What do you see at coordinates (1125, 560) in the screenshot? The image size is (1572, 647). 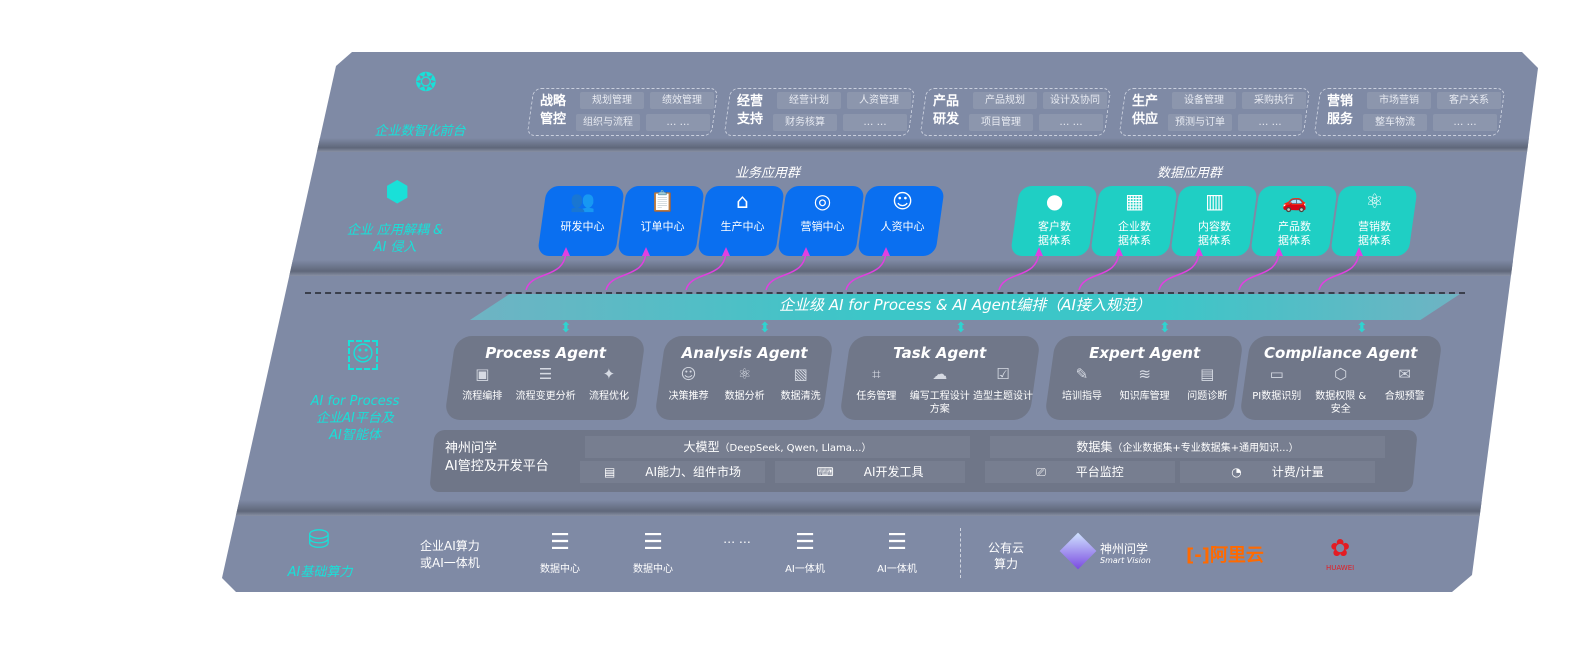 I see `shenzhou-sub: Smart Vision` at bounding box center [1125, 560].